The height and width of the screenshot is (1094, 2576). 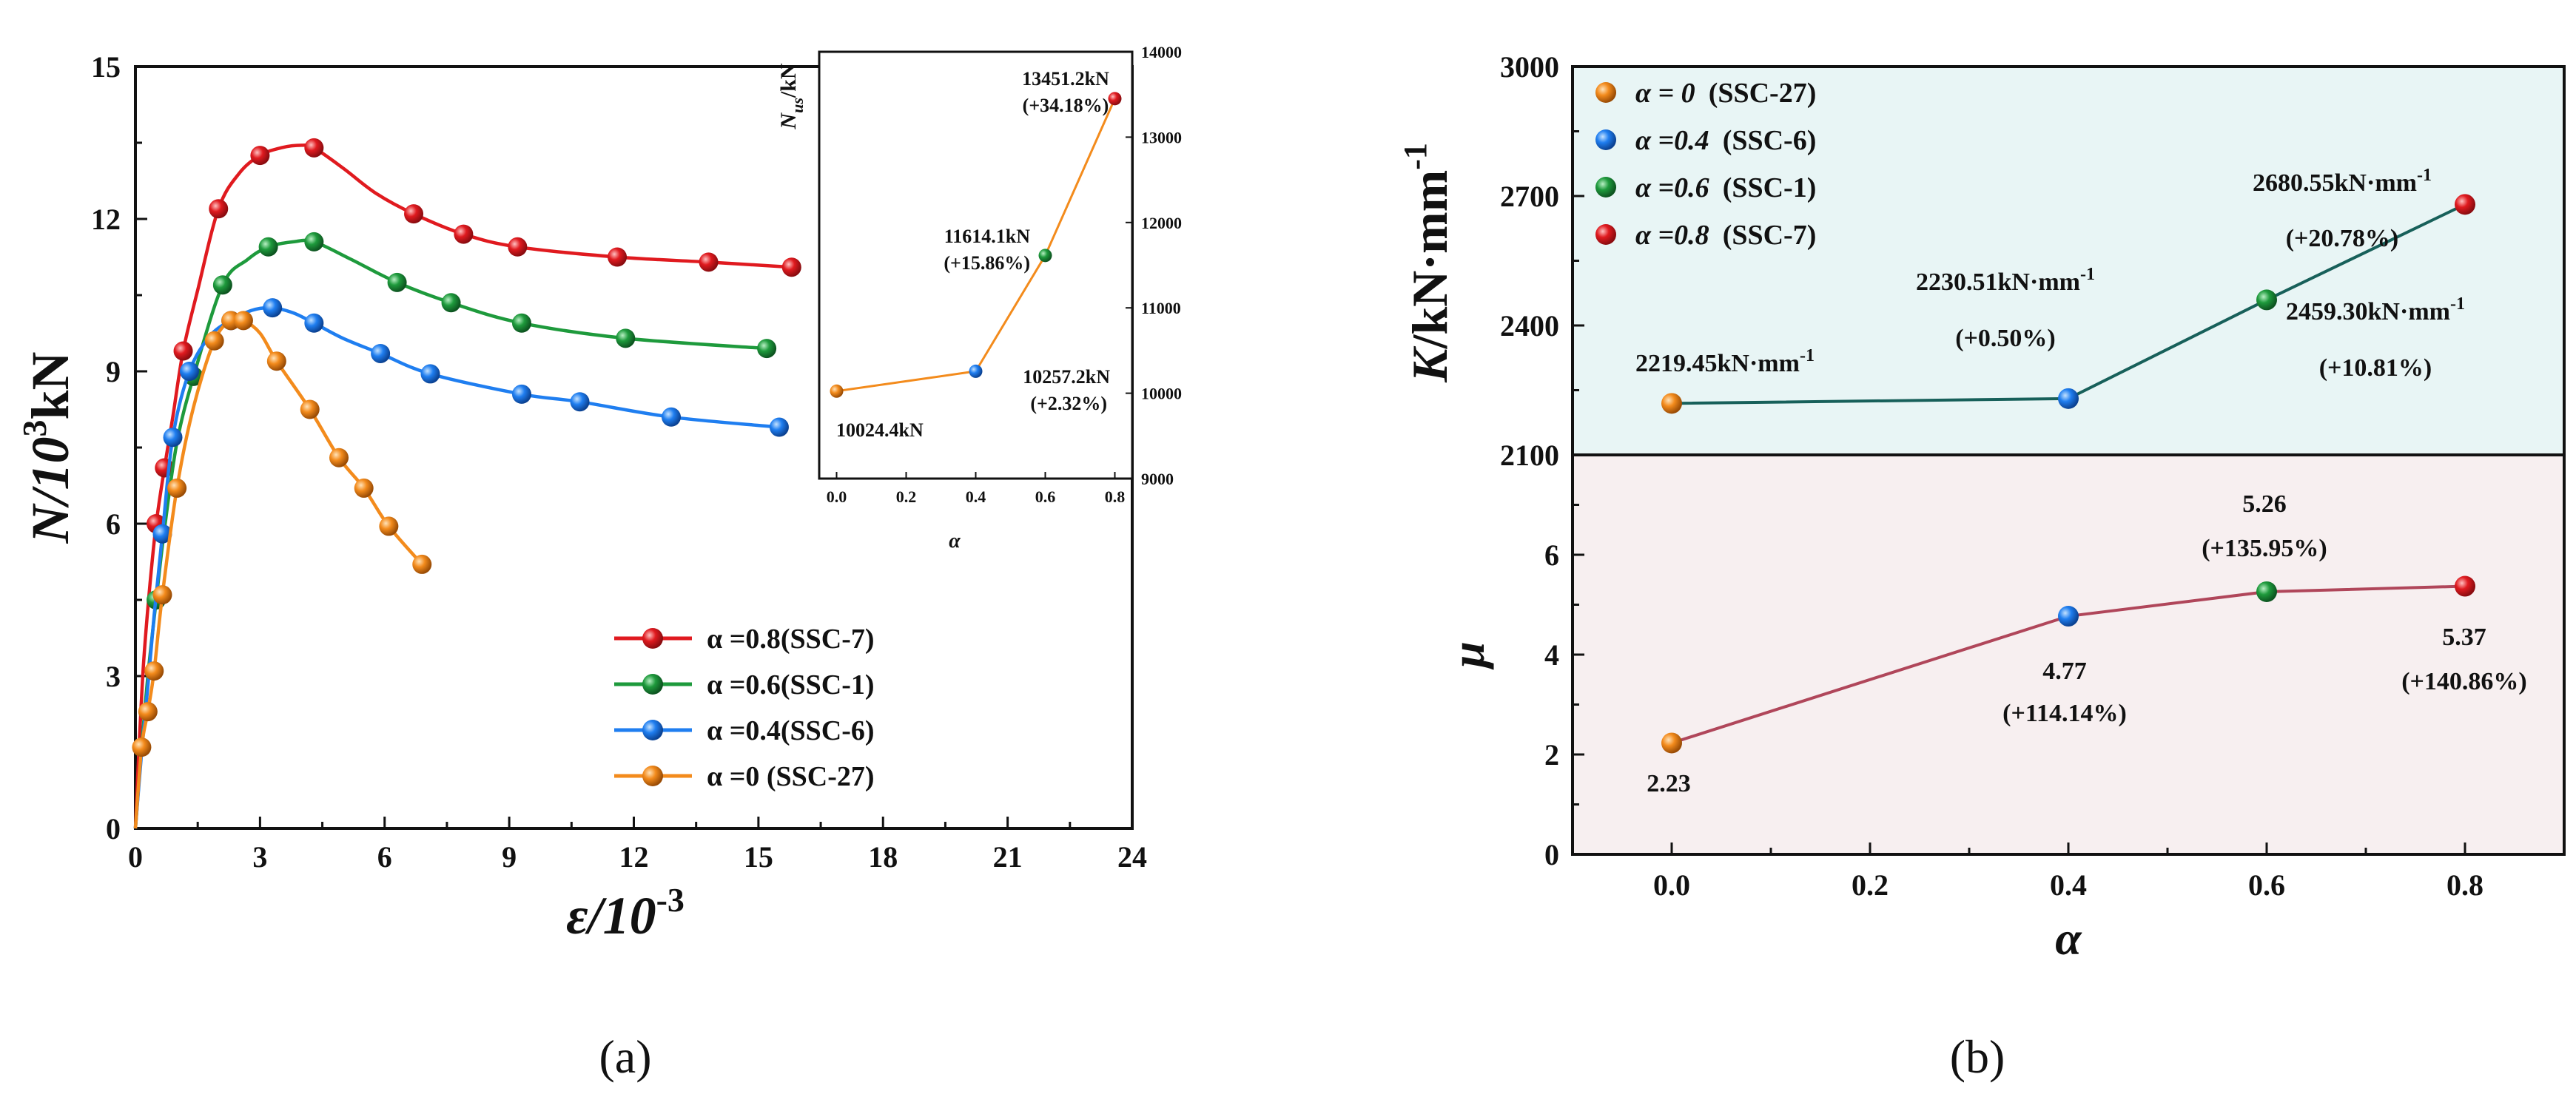 I want to click on b-bottom-change-label: (+114.14%), so click(x=2064, y=714).